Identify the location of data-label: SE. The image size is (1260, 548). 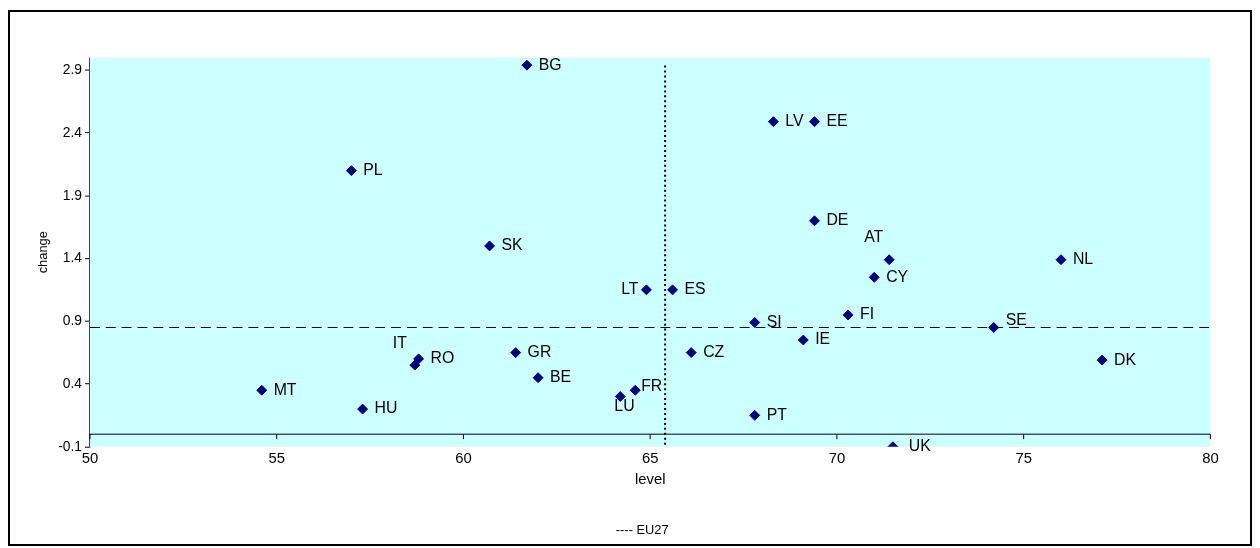
(1016, 319).